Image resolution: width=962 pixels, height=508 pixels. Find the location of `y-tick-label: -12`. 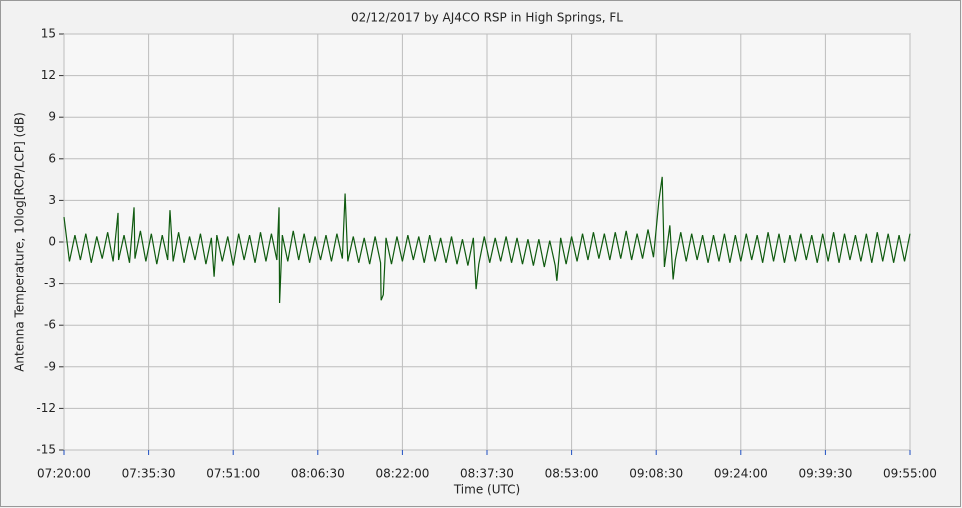

y-tick-label: -12 is located at coordinates (46, 408).